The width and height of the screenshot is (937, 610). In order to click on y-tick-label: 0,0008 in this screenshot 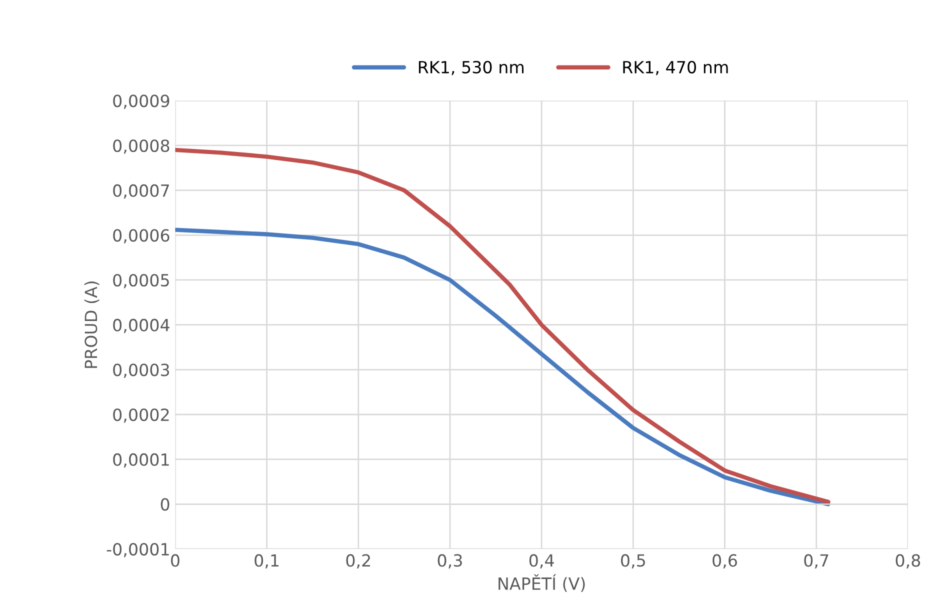, I will do `click(141, 146)`.